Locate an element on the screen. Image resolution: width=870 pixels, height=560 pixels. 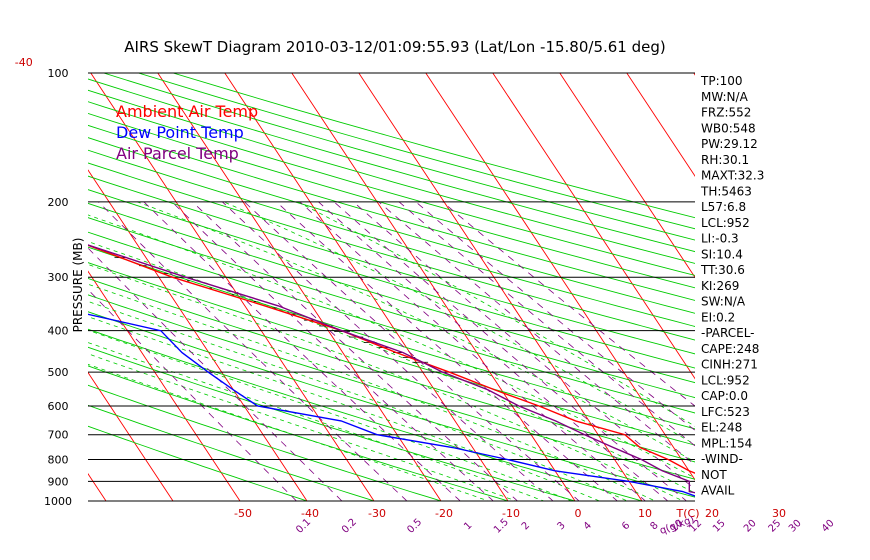
stat-line: MW:N/A is located at coordinates (725, 97).